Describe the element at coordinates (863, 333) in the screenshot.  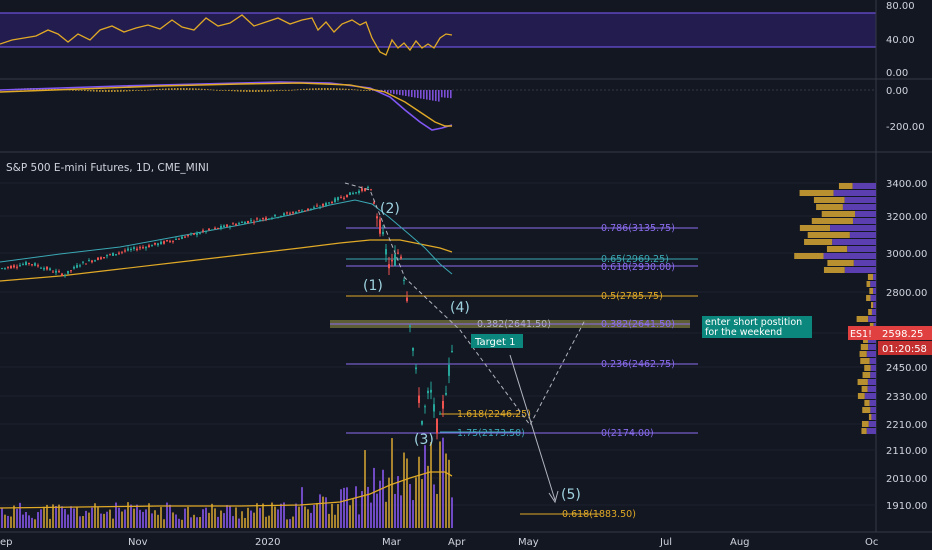
I see `symbol-badge-bg` at that location.